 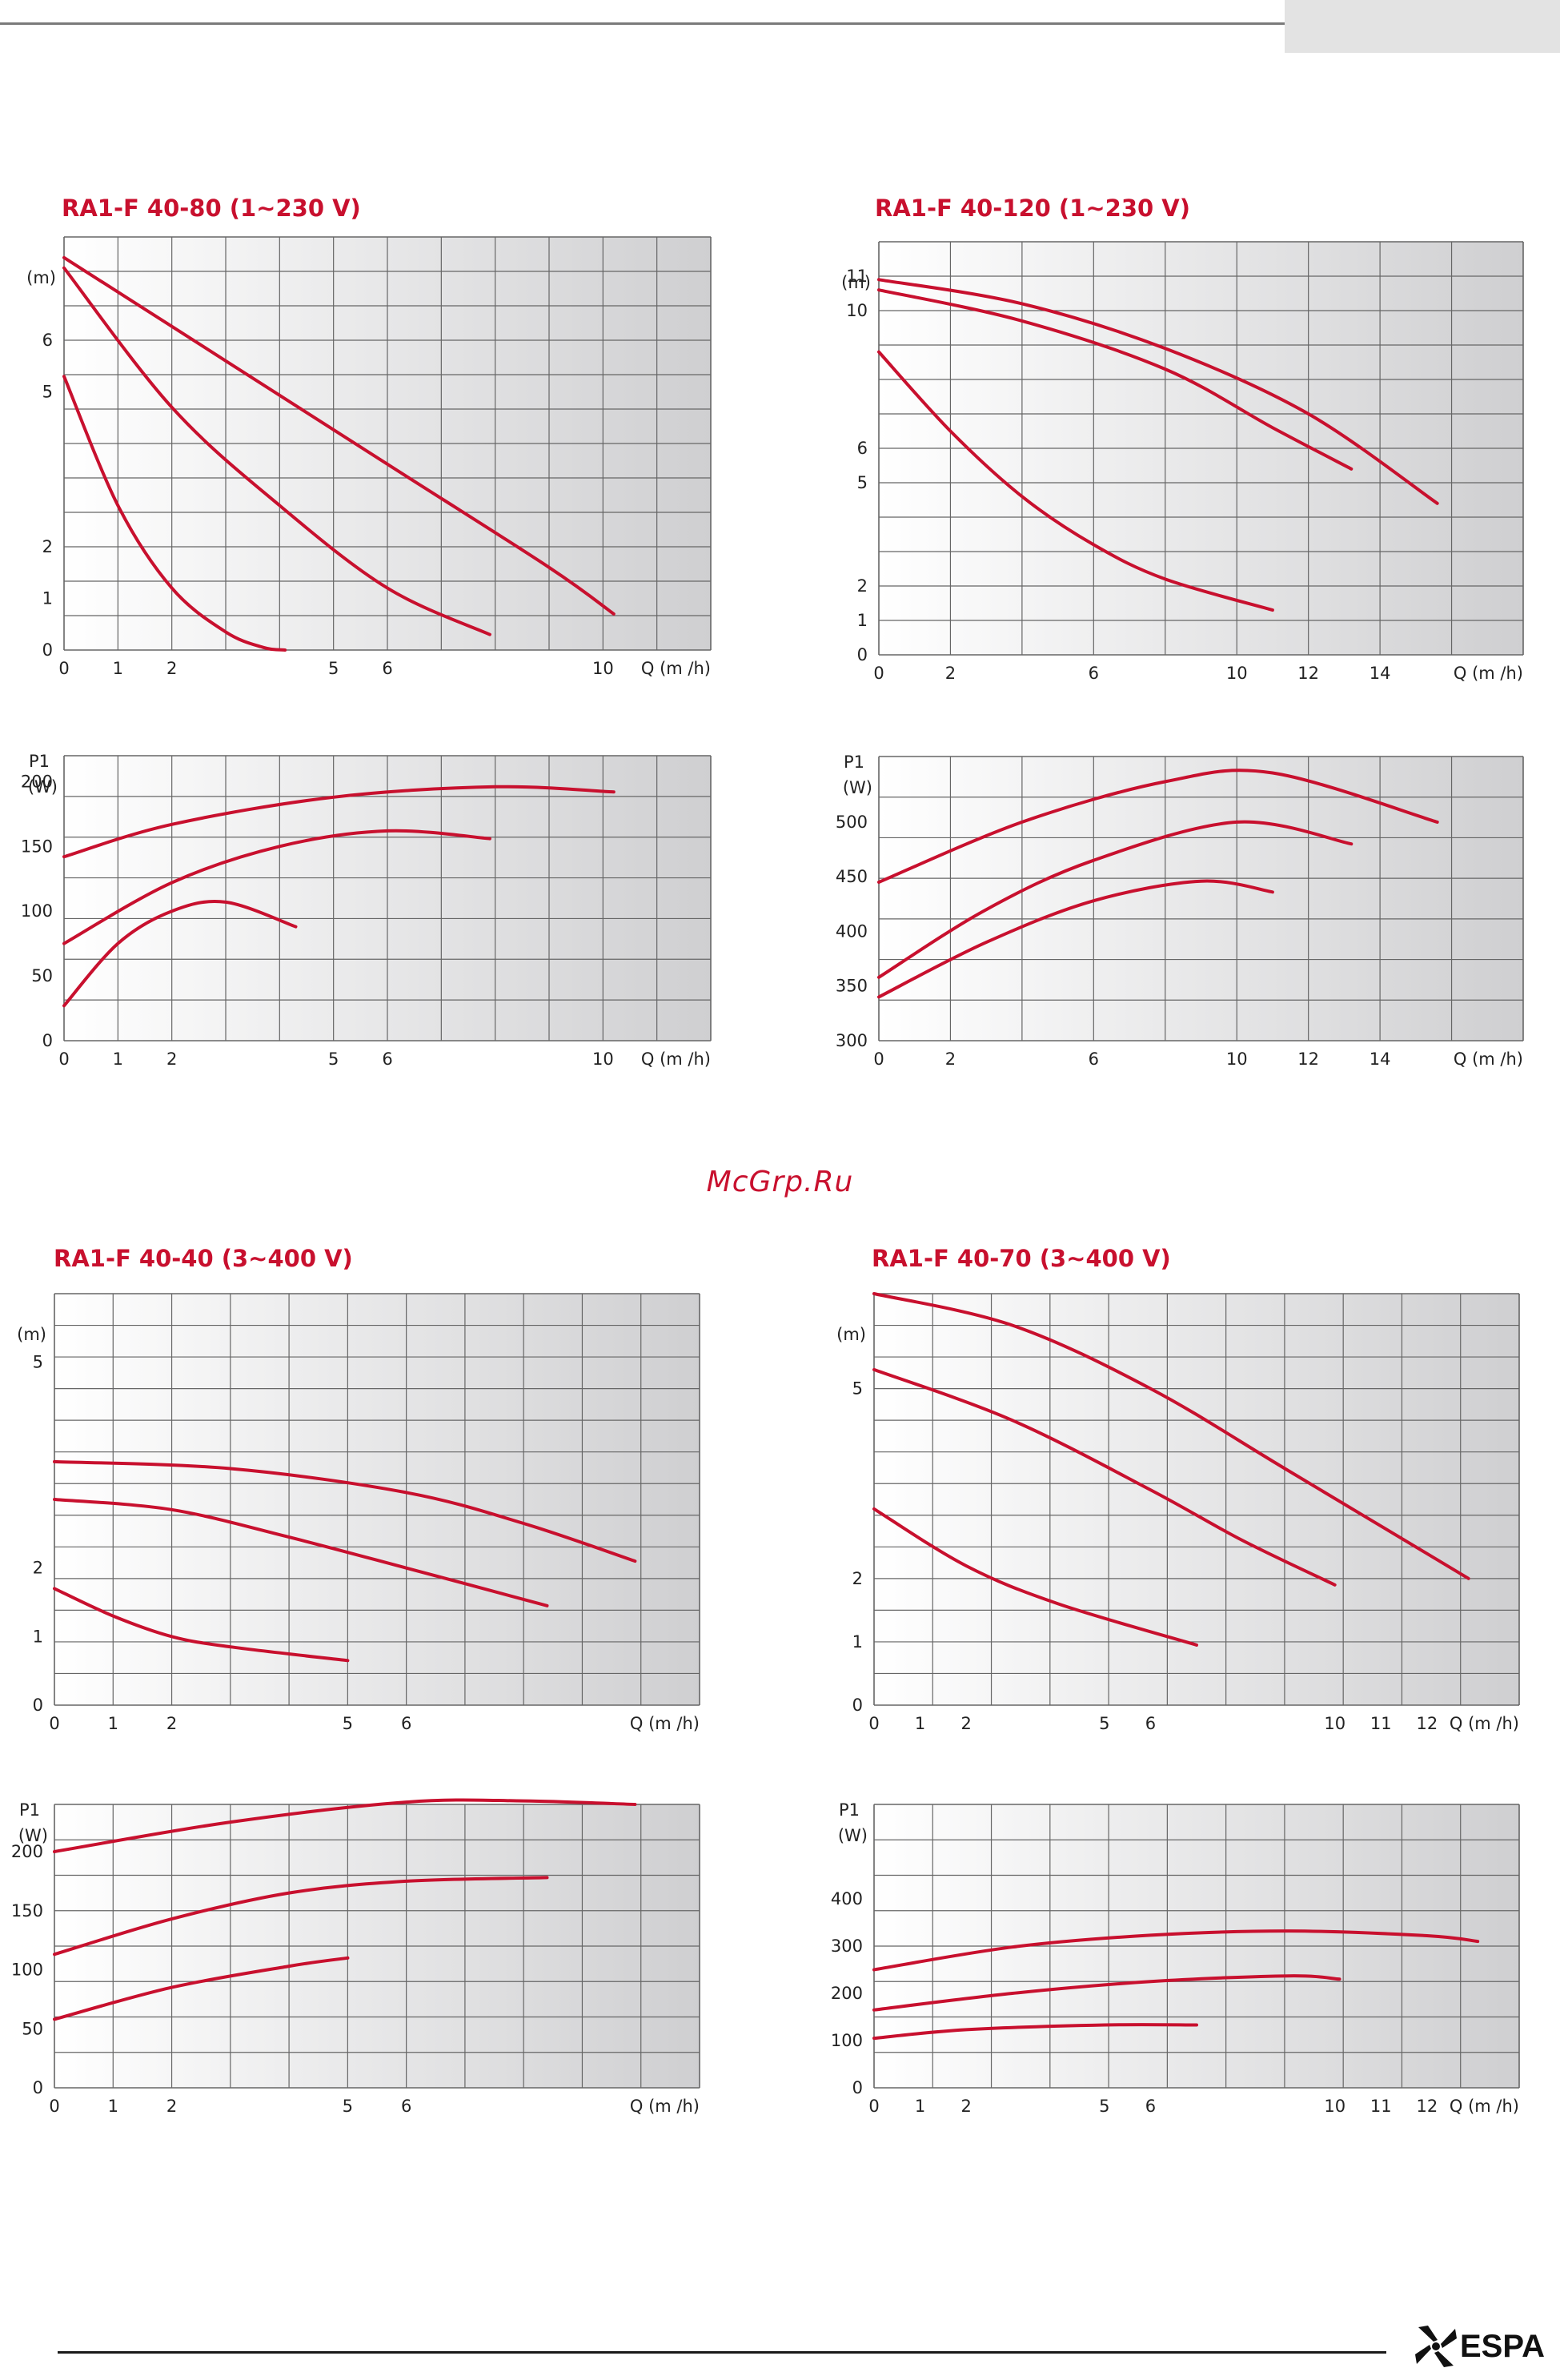 I want to click on x-tick-label: 14, so click(x=1380, y=1059).